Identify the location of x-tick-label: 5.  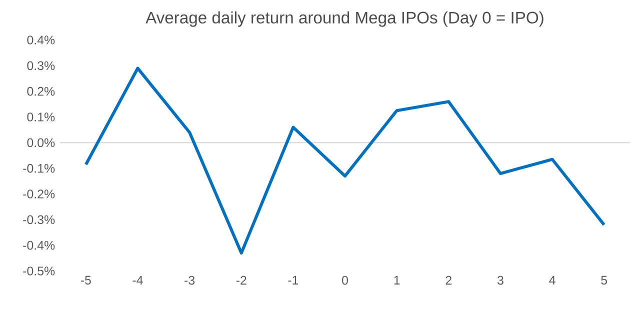
(604, 280).